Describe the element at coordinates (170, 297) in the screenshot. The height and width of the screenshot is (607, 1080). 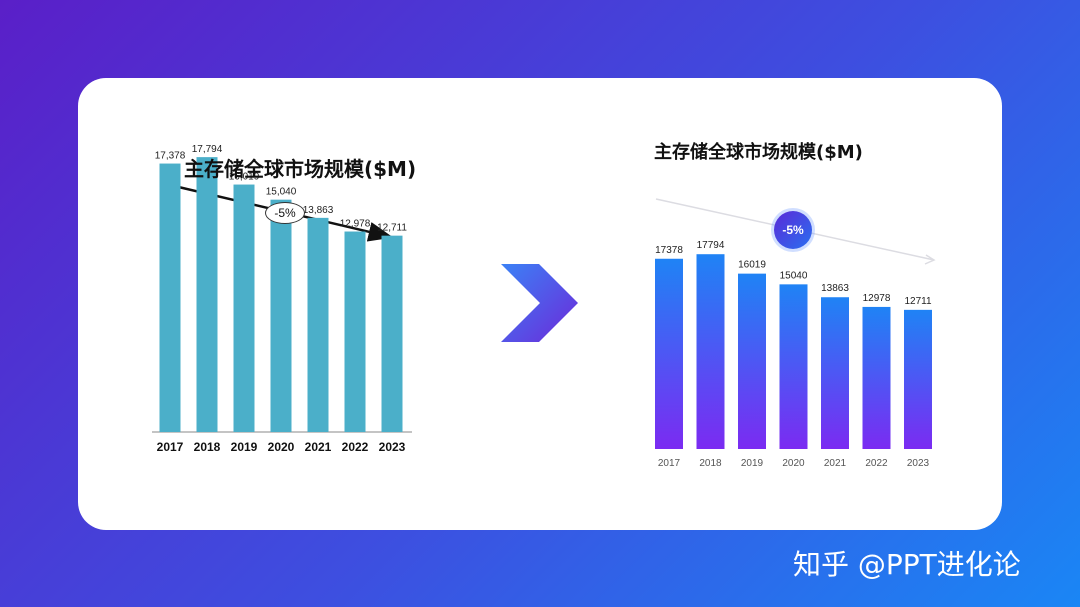
I see `left-bar-2017` at that location.